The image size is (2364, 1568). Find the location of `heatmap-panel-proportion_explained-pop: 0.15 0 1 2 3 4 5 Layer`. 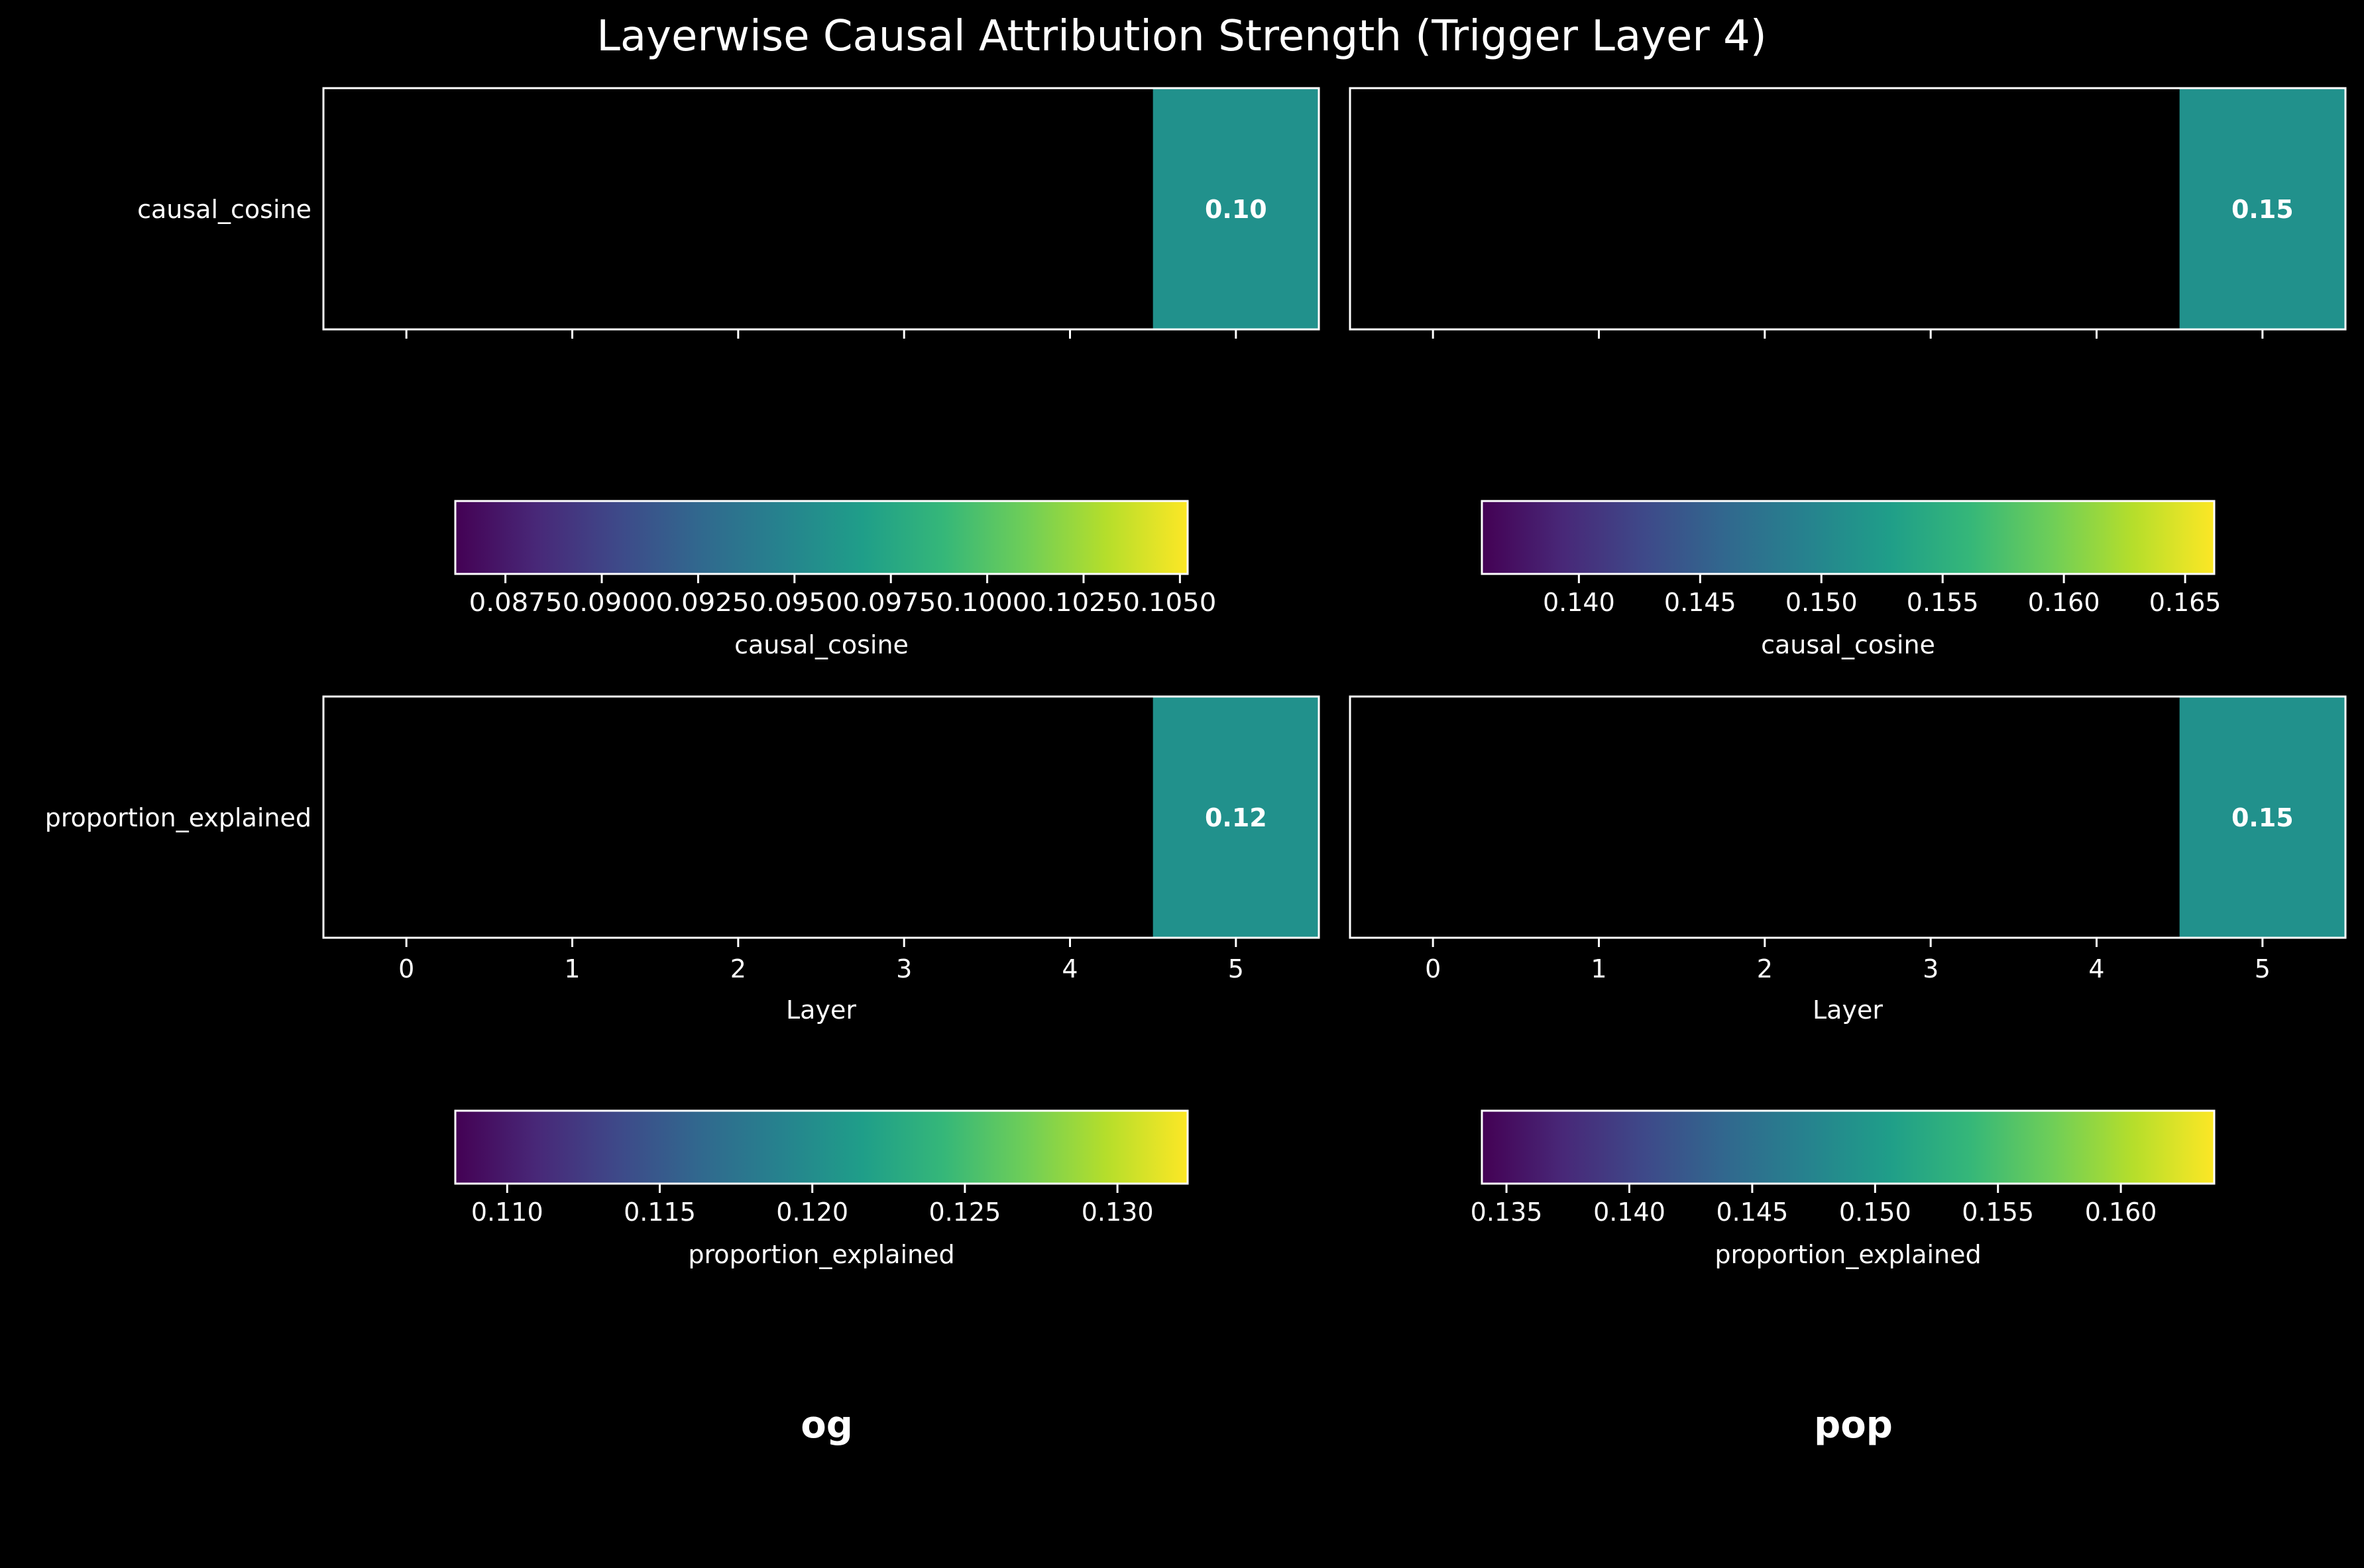

heatmap-panel-proportion_explained-pop: 0.15 0 1 2 3 4 5 Layer is located at coordinates (1848, 860).